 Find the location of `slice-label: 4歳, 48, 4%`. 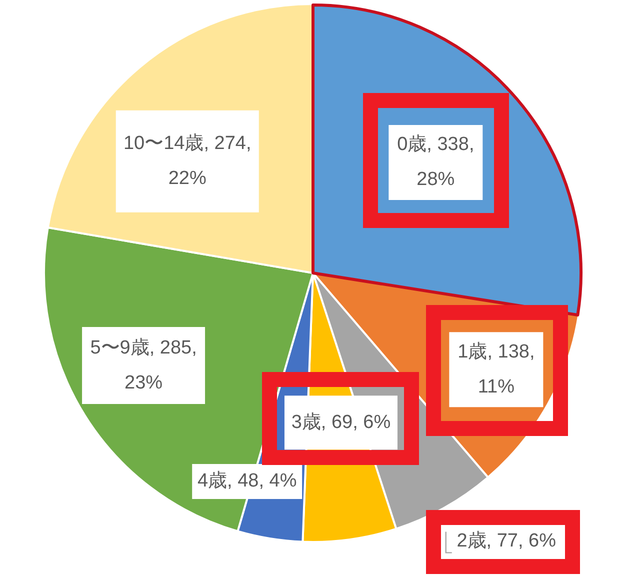

slice-label: 4歳, 48, 4% is located at coordinates (247, 481).